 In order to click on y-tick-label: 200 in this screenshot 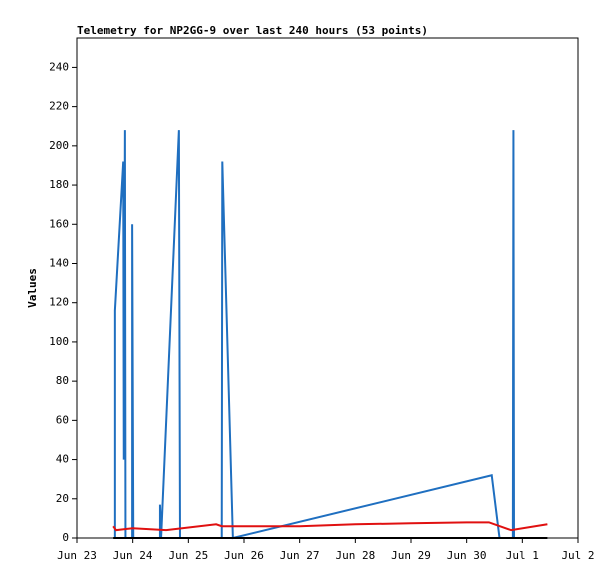, I will do `click(59, 145)`.